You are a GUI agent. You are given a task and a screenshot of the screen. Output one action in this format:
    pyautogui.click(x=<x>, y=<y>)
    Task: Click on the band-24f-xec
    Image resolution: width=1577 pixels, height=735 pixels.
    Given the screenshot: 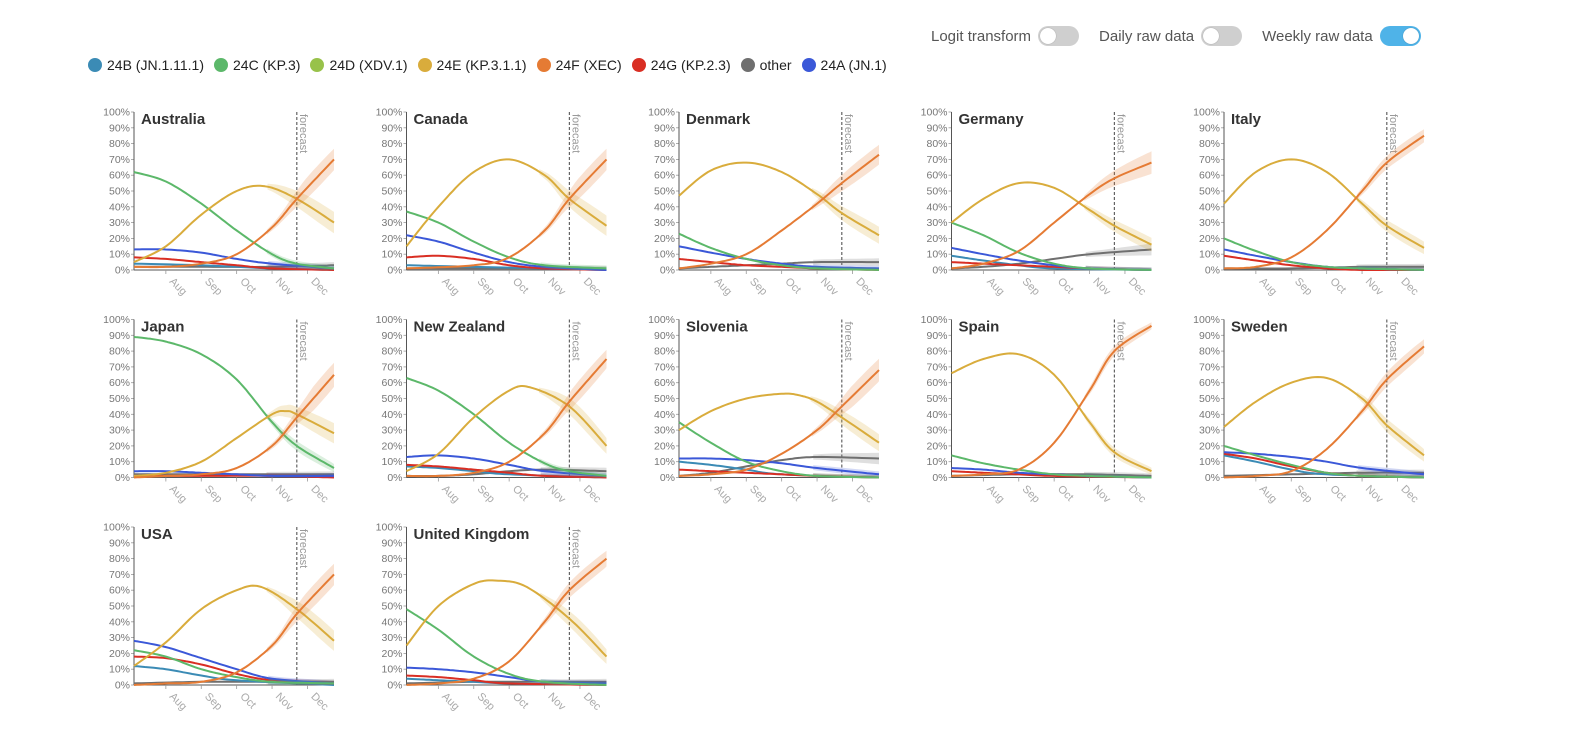 What is the action you would take?
    pyautogui.click(x=573, y=590)
    